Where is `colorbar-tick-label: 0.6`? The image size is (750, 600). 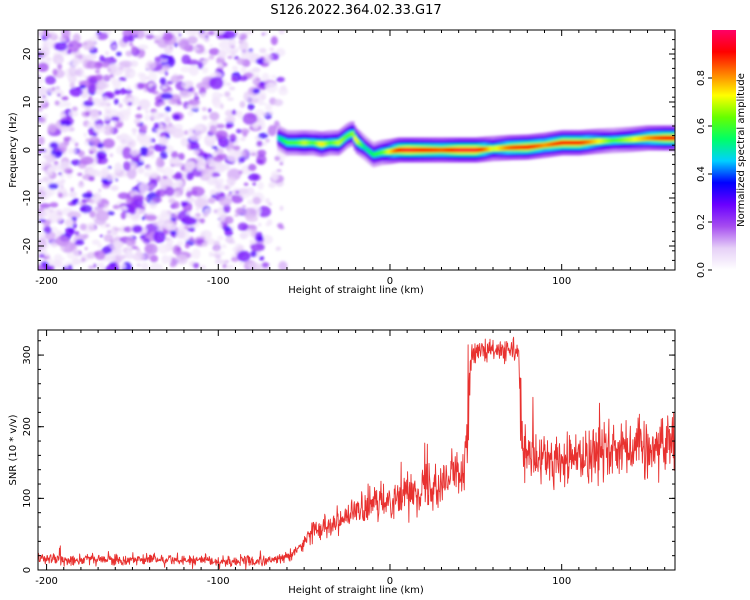 colorbar-tick-label: 0.6 is located at coordinates (701, 126).